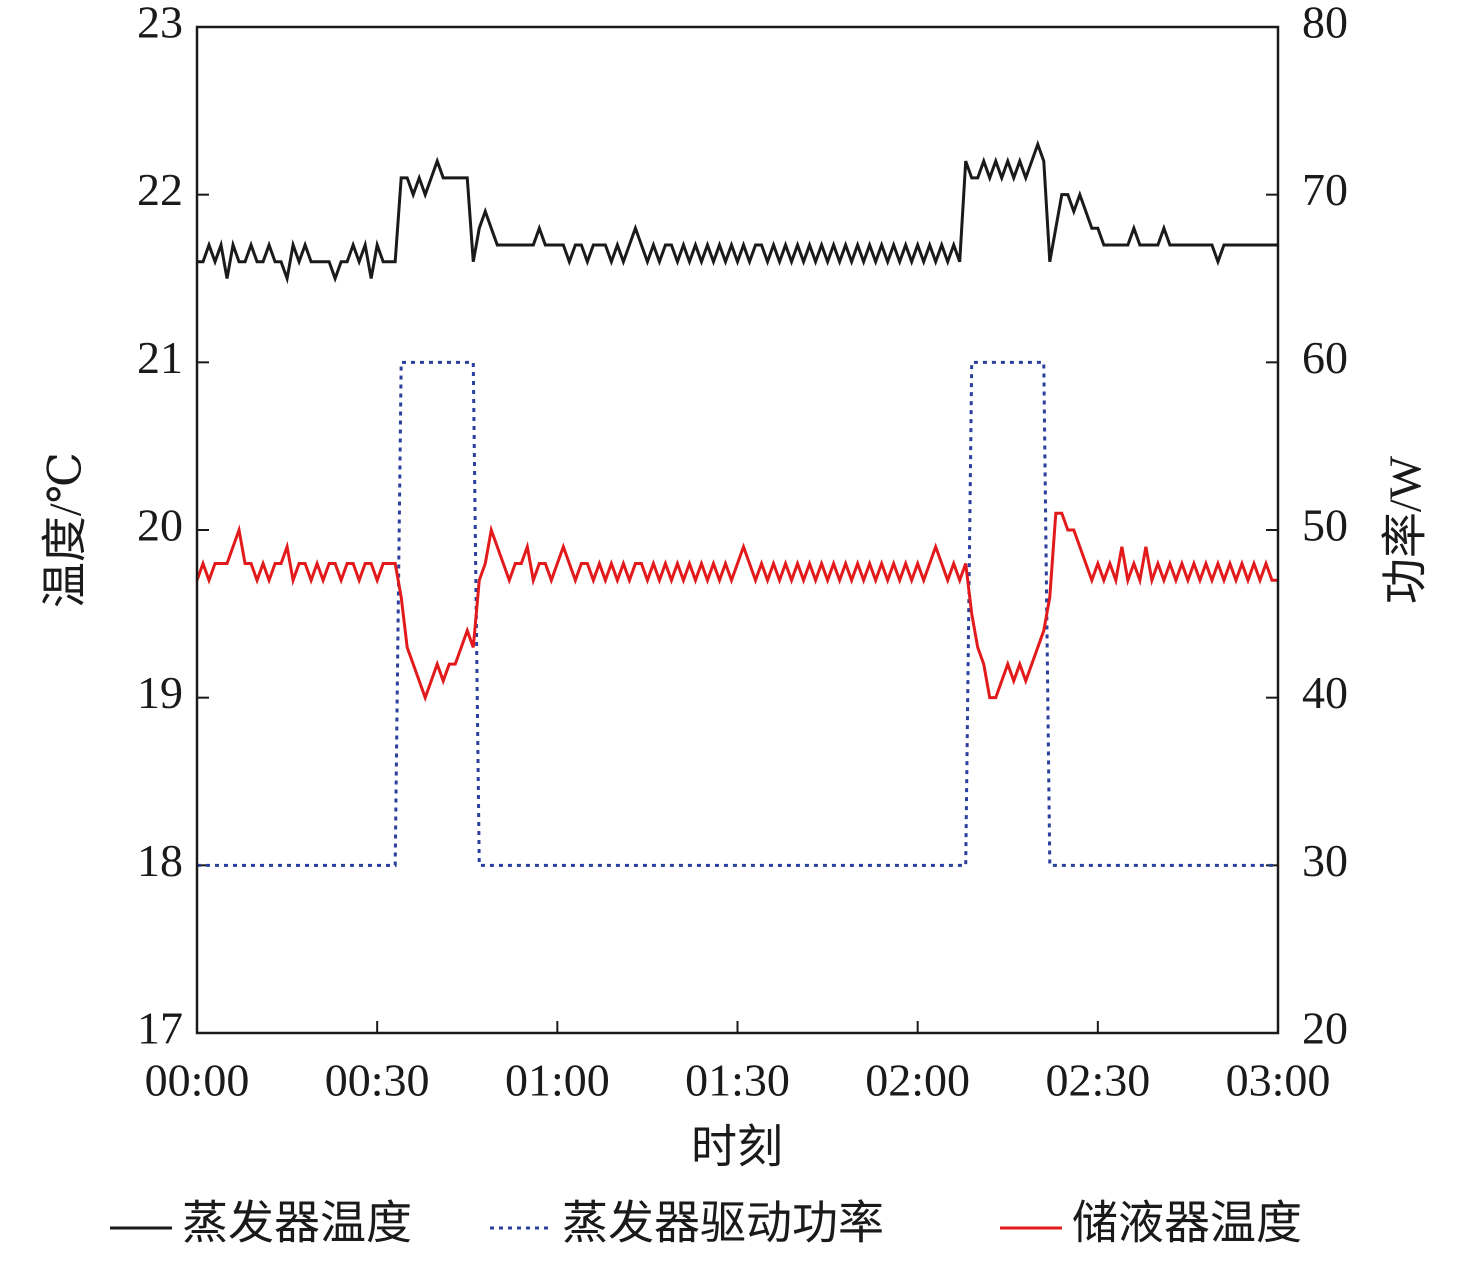 The width and height of the screenshot is (1476, 1265). I want to click on y2-tick-label: 30, so click(1325, 860).